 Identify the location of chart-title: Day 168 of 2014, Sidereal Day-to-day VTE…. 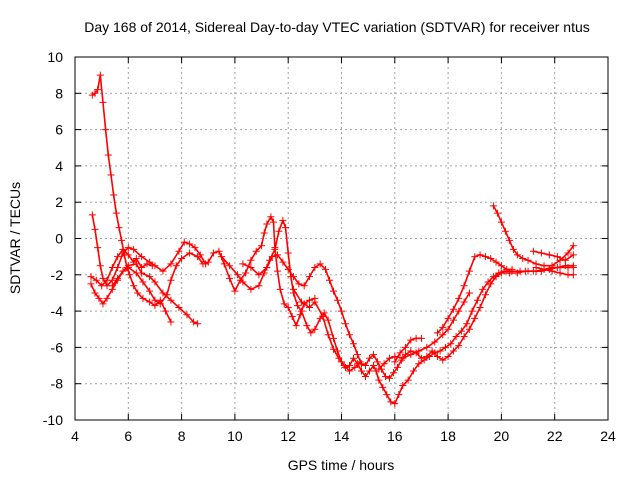
(337, 27).